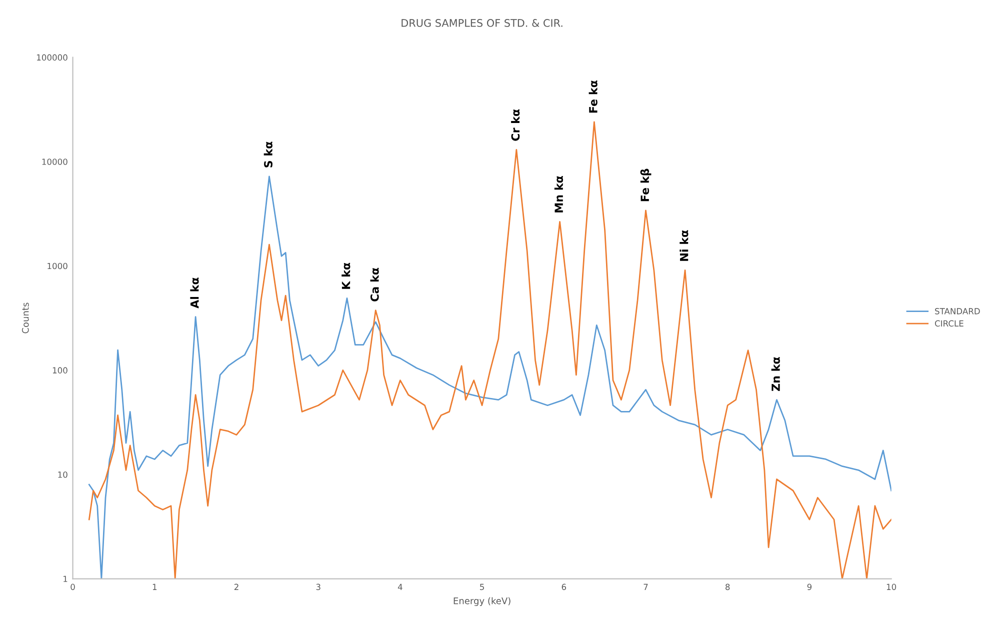 Image resolution: width=997 pixels, height=623 pixels. Describe the element at coordinates (374, 285) in the screenshot. I see `annotation: Ca kα` at that location.